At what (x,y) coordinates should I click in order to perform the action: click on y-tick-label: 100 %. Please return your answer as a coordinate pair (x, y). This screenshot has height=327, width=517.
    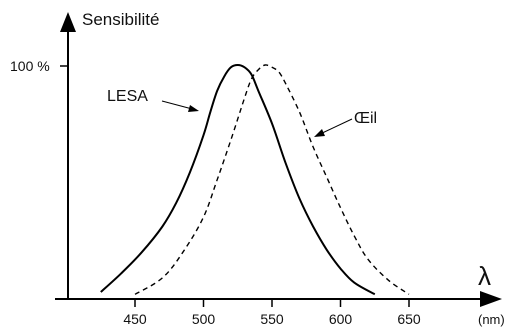
    Looking at the image, I should click on (30, 66).